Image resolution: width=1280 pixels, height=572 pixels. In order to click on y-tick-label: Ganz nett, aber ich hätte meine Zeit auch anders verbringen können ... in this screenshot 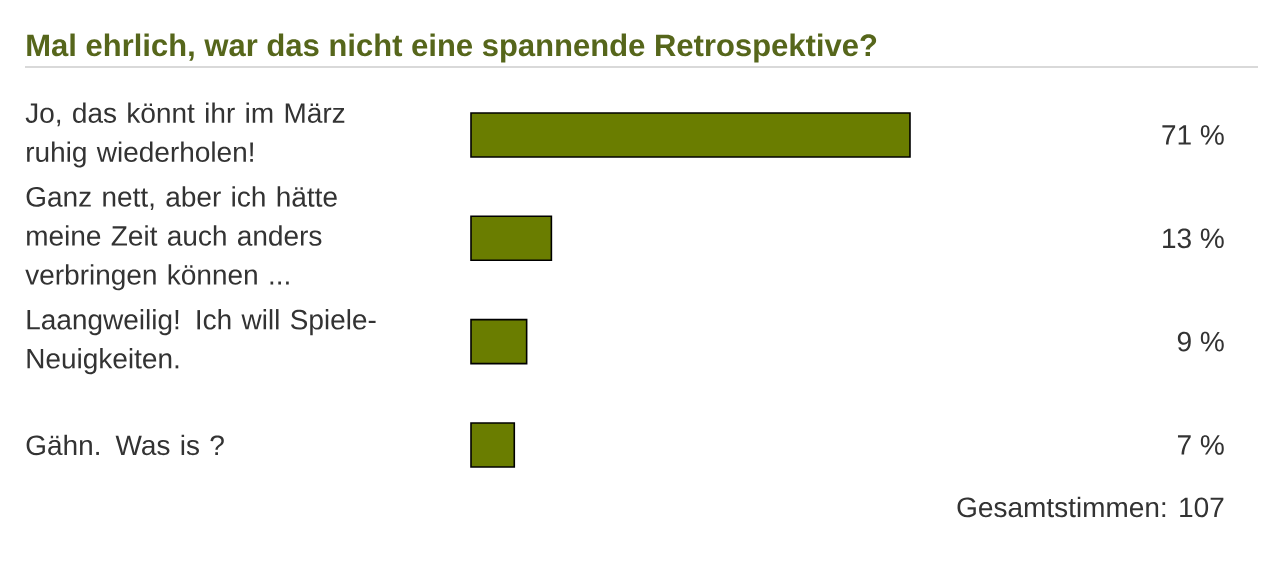, I will do `click(181, 238)`.